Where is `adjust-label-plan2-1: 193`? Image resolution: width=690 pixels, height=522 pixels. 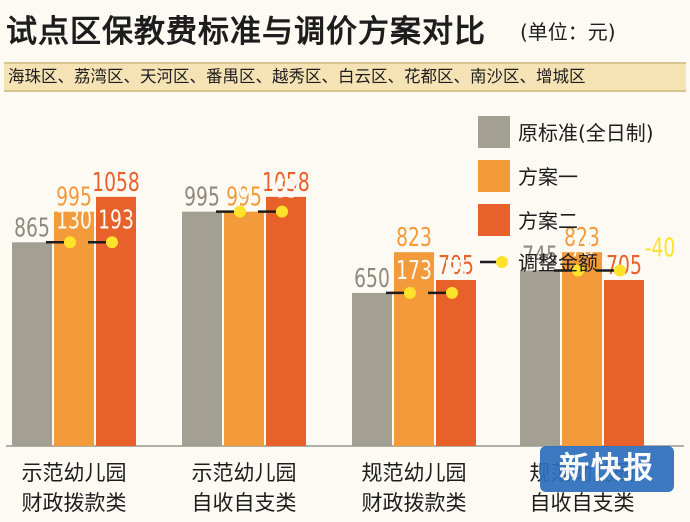 adjust-label-plan2-1: 193 is located at coordinates (116, 220).